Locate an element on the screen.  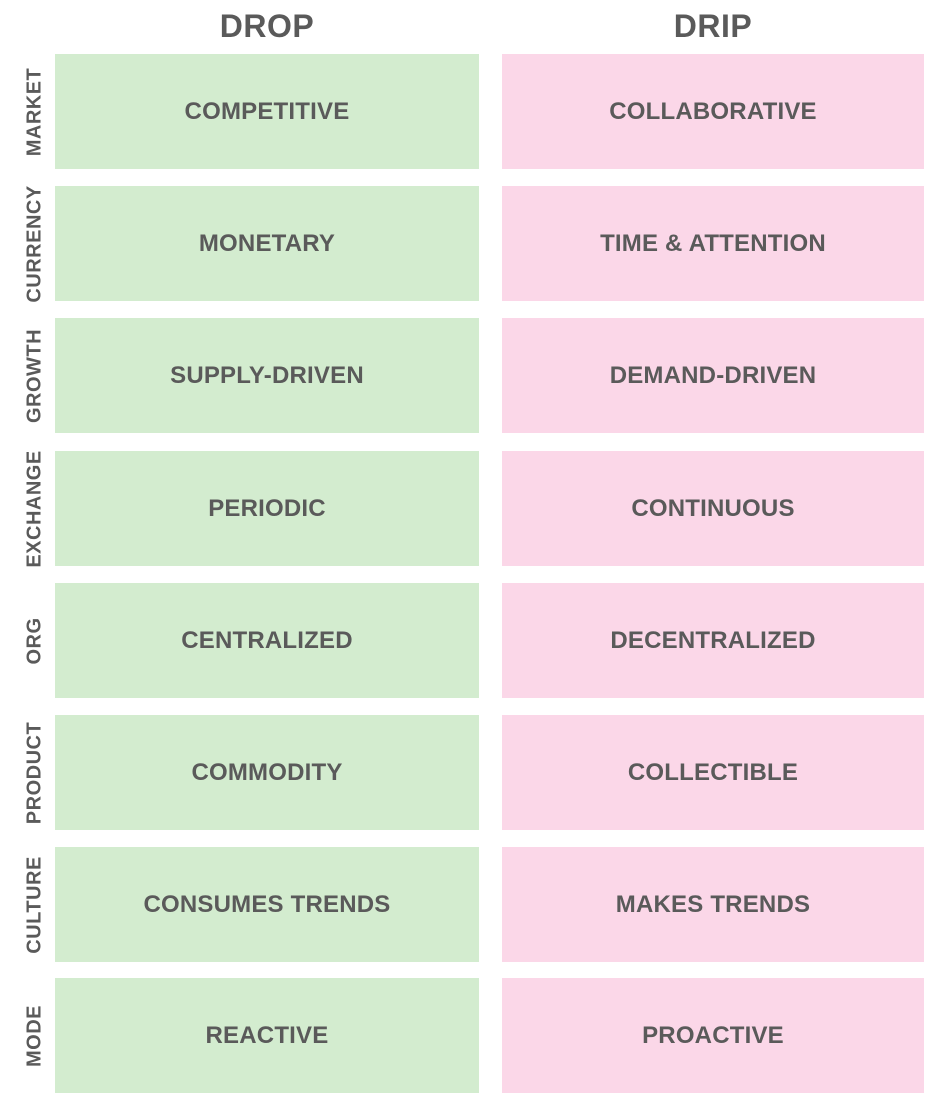
drop-cell-org: CENTRALIZED is located at coordinates (267, 640).